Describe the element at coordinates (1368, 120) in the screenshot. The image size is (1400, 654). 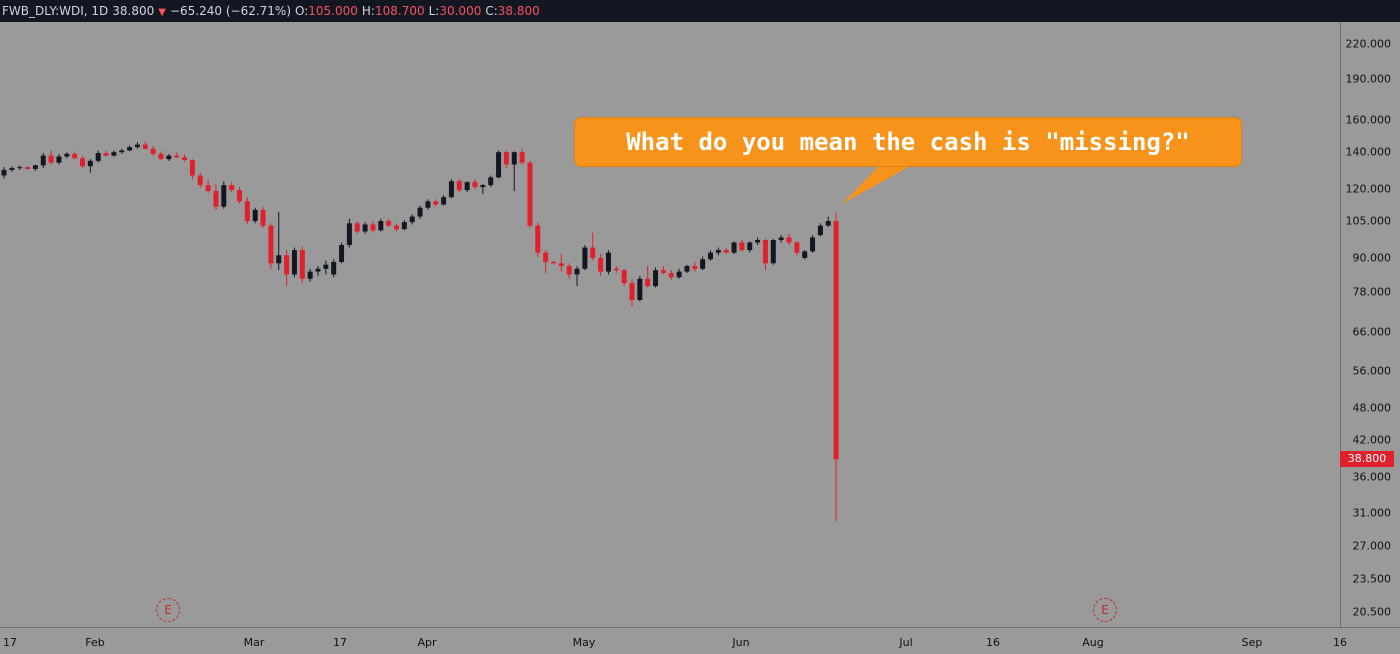
I see `y-tick-label: 160.000` at that location.